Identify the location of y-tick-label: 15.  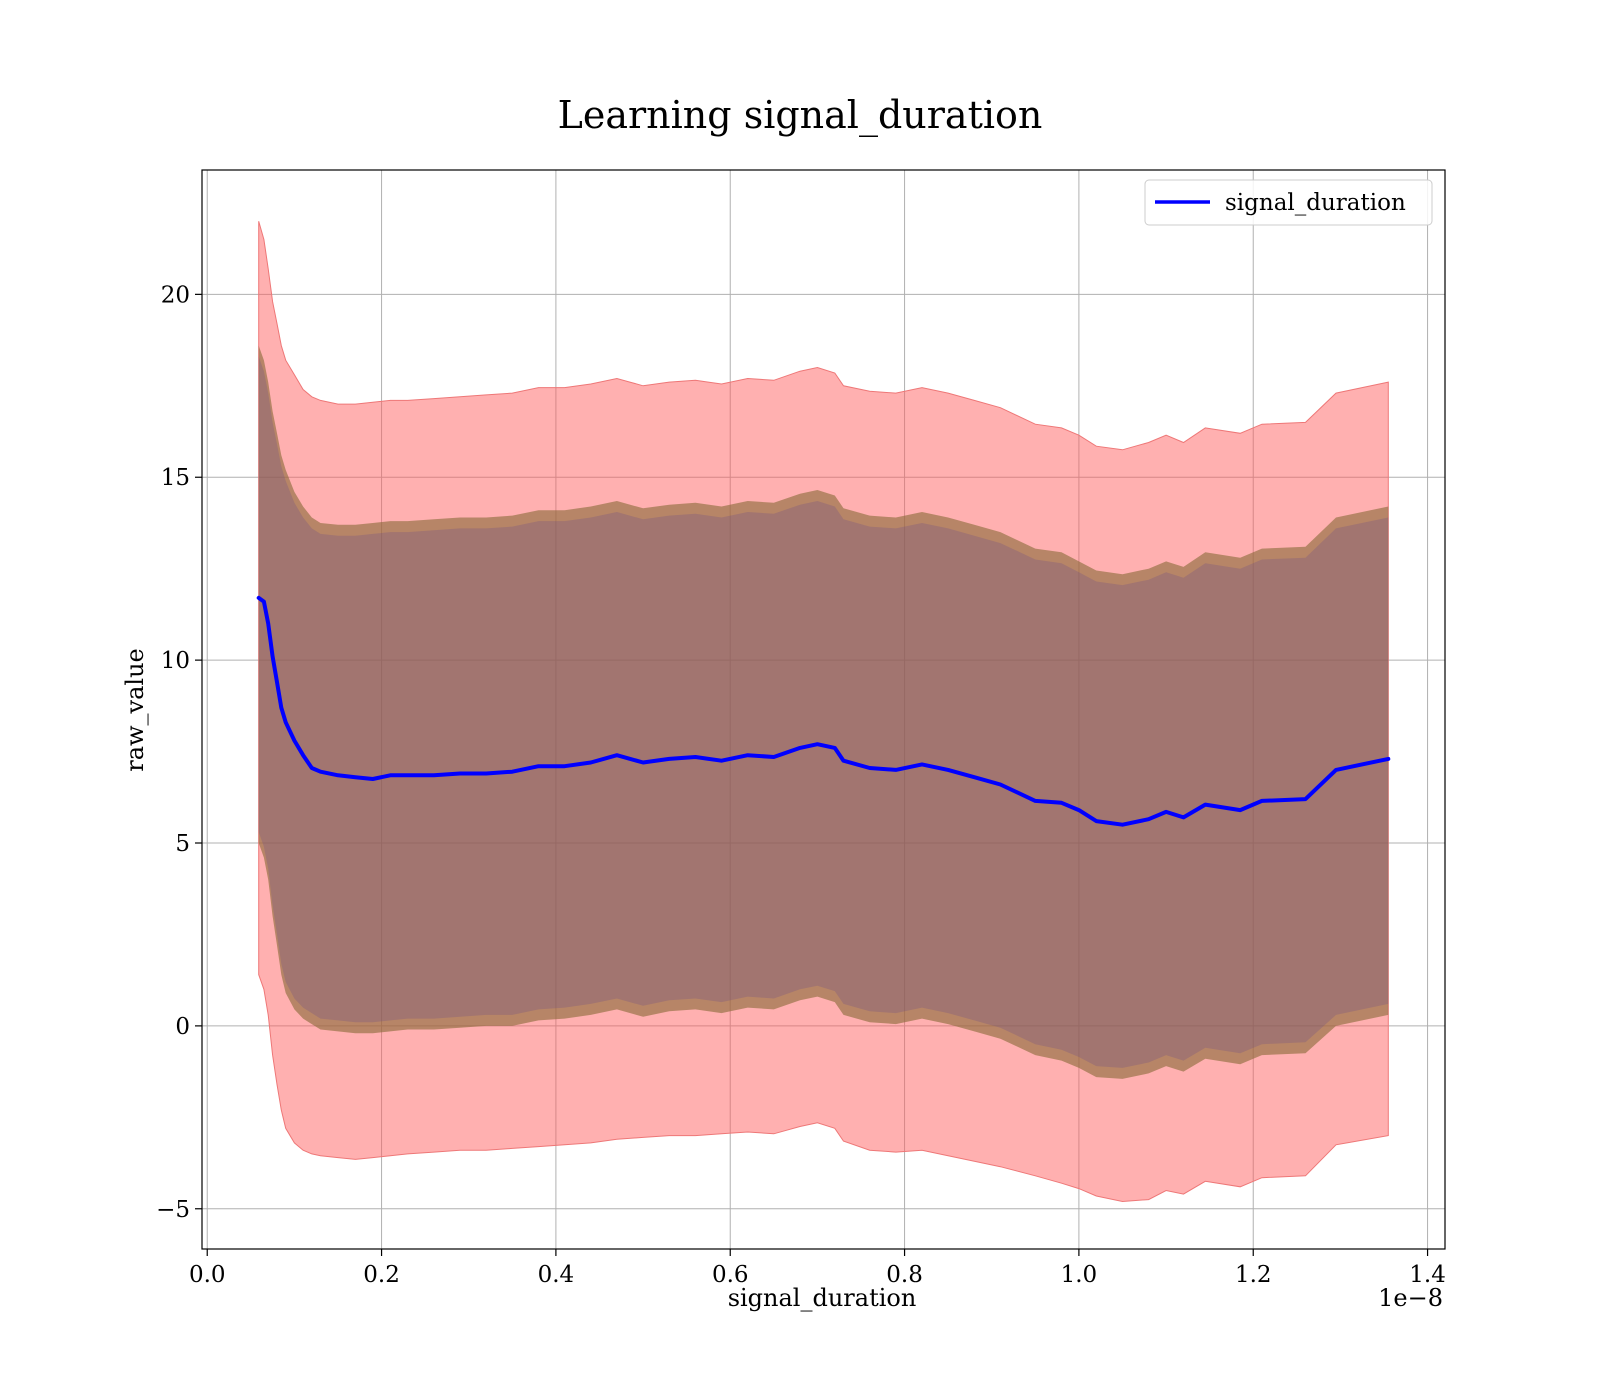
(175, 478).